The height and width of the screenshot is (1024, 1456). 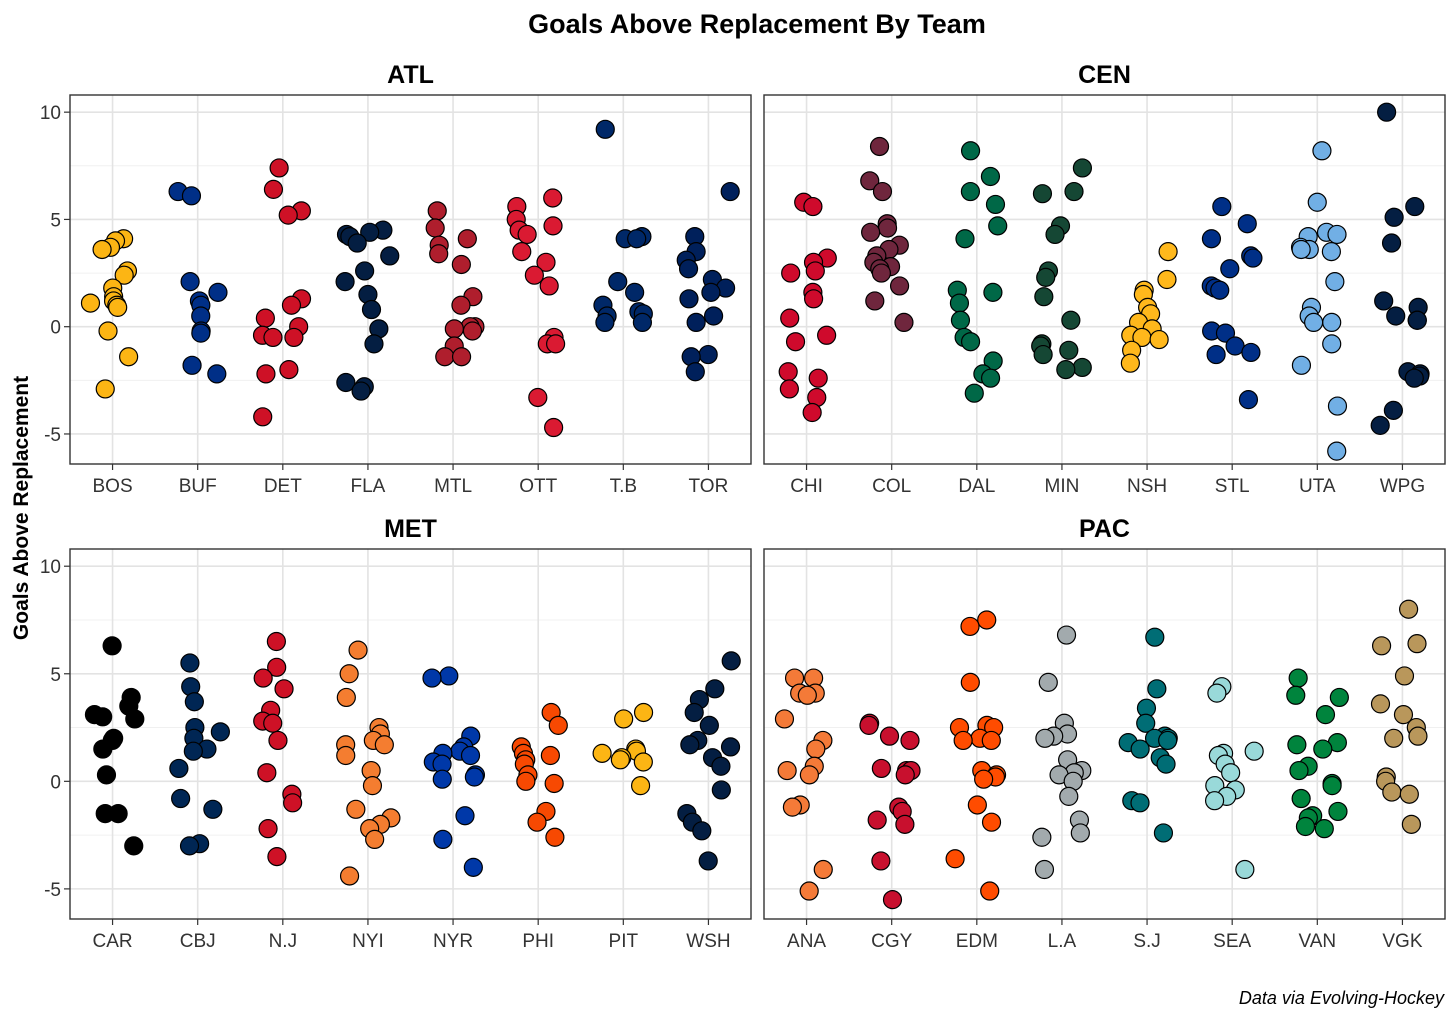 What do you see at coordinates (453, 486) in the screenshot?
I see `x-tick-label: MTL` at bounding box center [453, 486].